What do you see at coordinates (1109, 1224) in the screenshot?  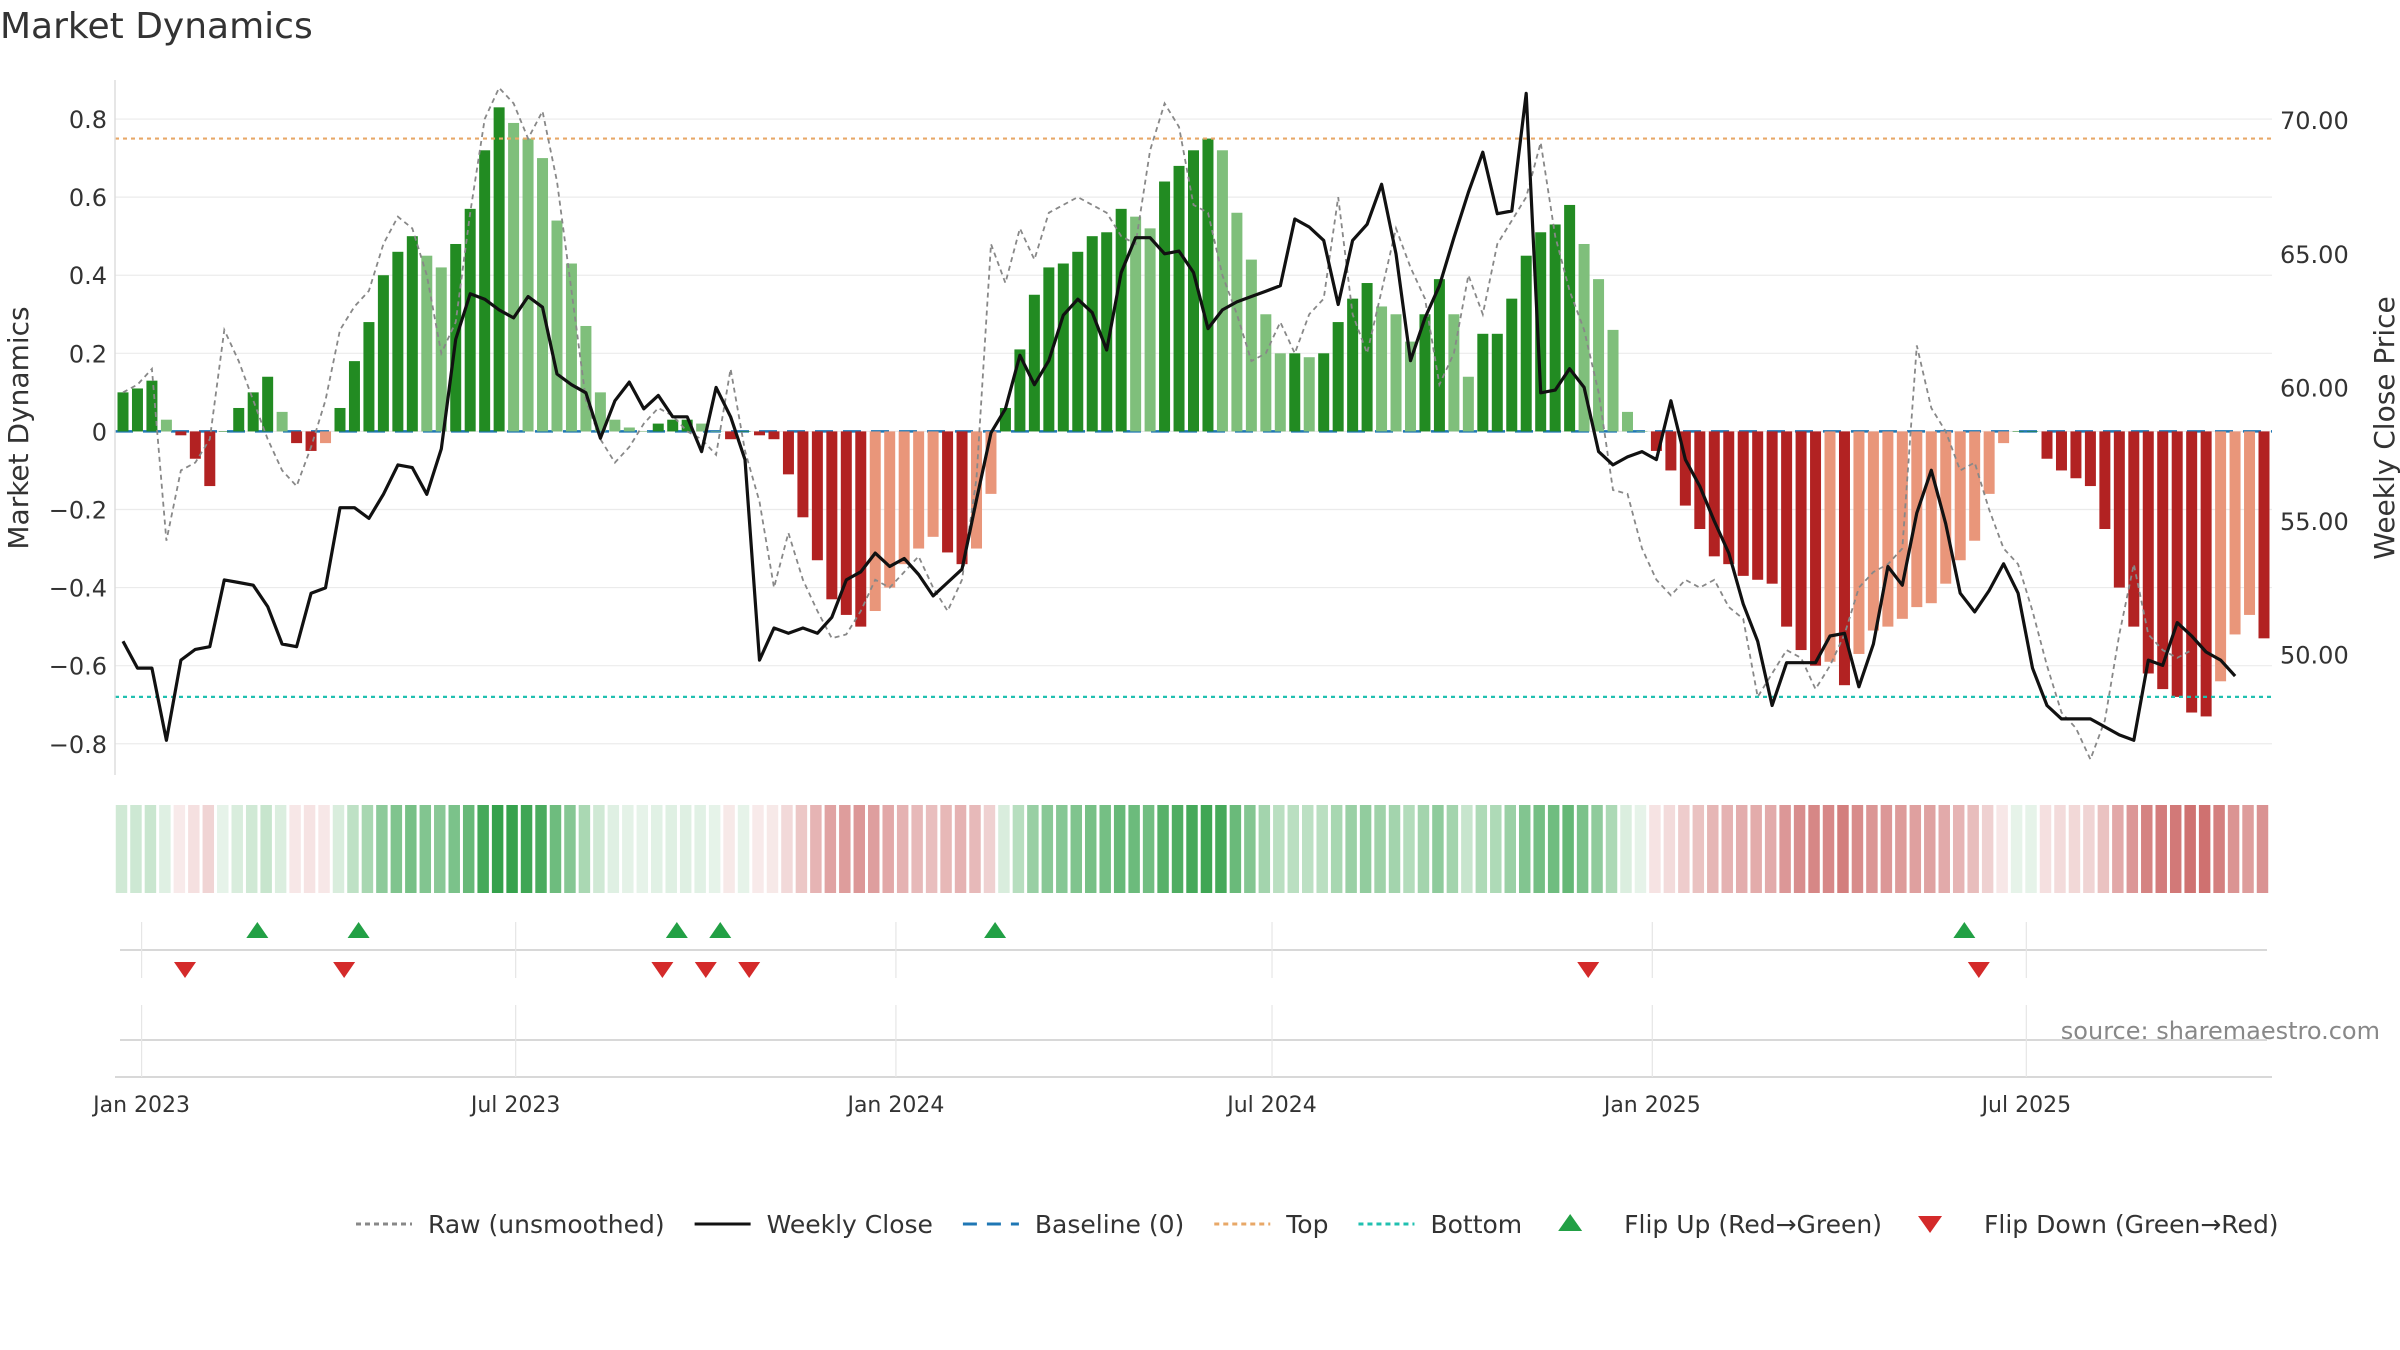 I see `legend-label: Baseline (0)` at bounding box center [1109, 1224].